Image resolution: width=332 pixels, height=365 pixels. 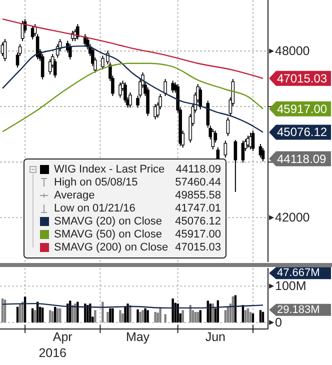 What do you see at coordinates (302, 109) in the screenshot?
I see `text: 45917.00` at bounding box center [302, 109].